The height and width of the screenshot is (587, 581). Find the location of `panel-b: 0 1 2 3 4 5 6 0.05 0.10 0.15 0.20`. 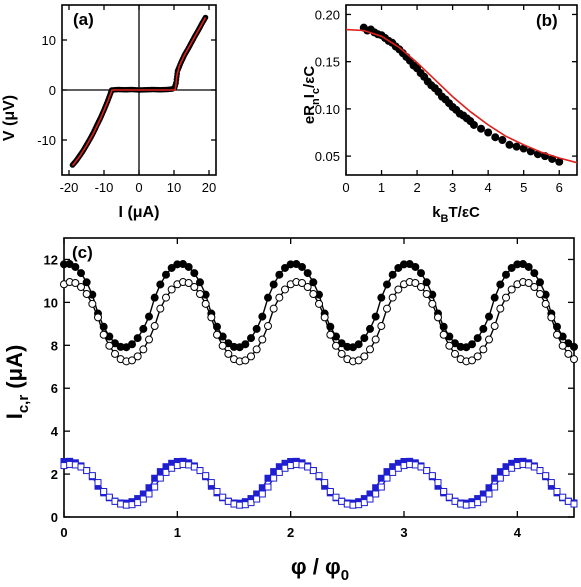

panel-b: 0 1 2 3 4 5 6 0.05 0.10 0.15 0.20 is located at coordinates (446, 99).